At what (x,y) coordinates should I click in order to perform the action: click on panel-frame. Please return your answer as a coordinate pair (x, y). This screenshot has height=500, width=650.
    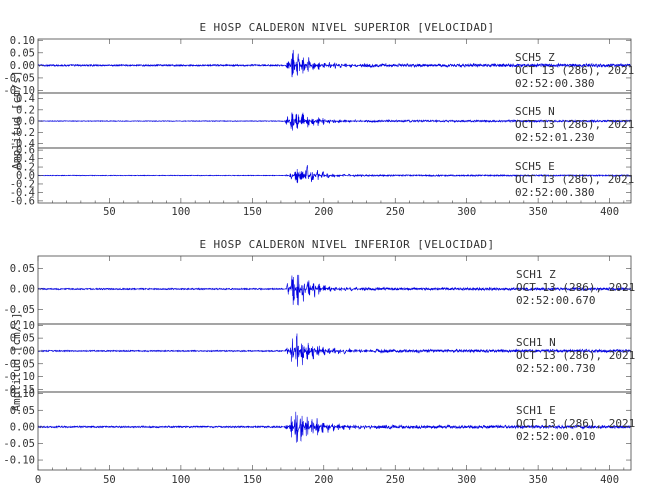
    Looking at the image, I should click on (334, 431).